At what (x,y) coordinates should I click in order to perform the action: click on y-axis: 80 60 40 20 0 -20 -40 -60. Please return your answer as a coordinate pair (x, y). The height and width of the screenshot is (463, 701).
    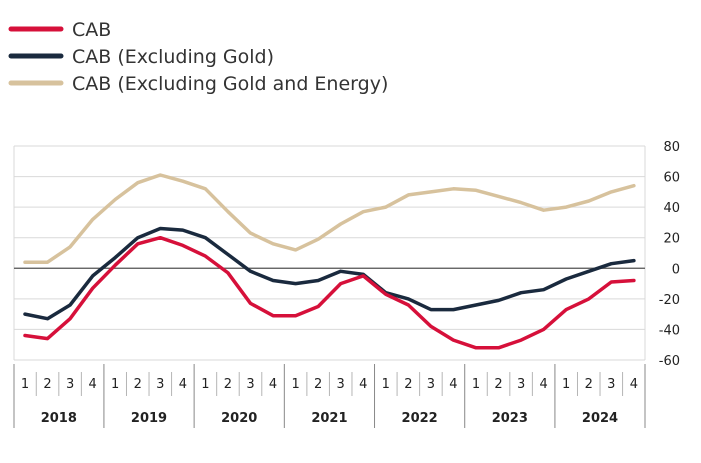
    Looking at the image, I should click on (669, 254).